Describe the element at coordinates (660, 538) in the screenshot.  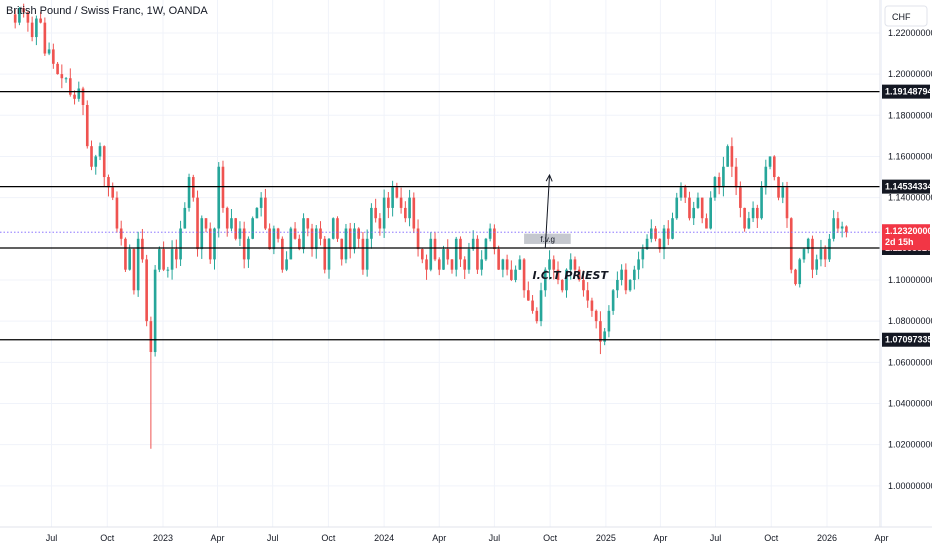
I see `x-tick-label: Apr` at that location.